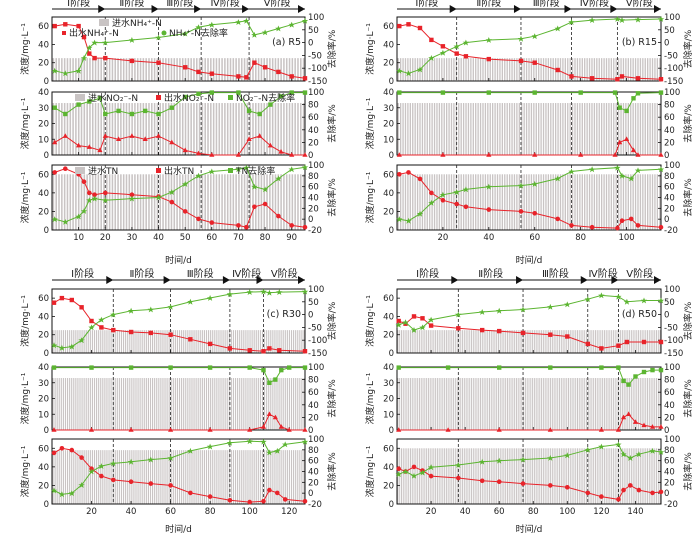 Image resolution: width=700 pixels, height=537 pixels. Describe the element at coordinates (426, 4) in the screenshot. I see `stage-label: Ⅰ阶段` at that location.